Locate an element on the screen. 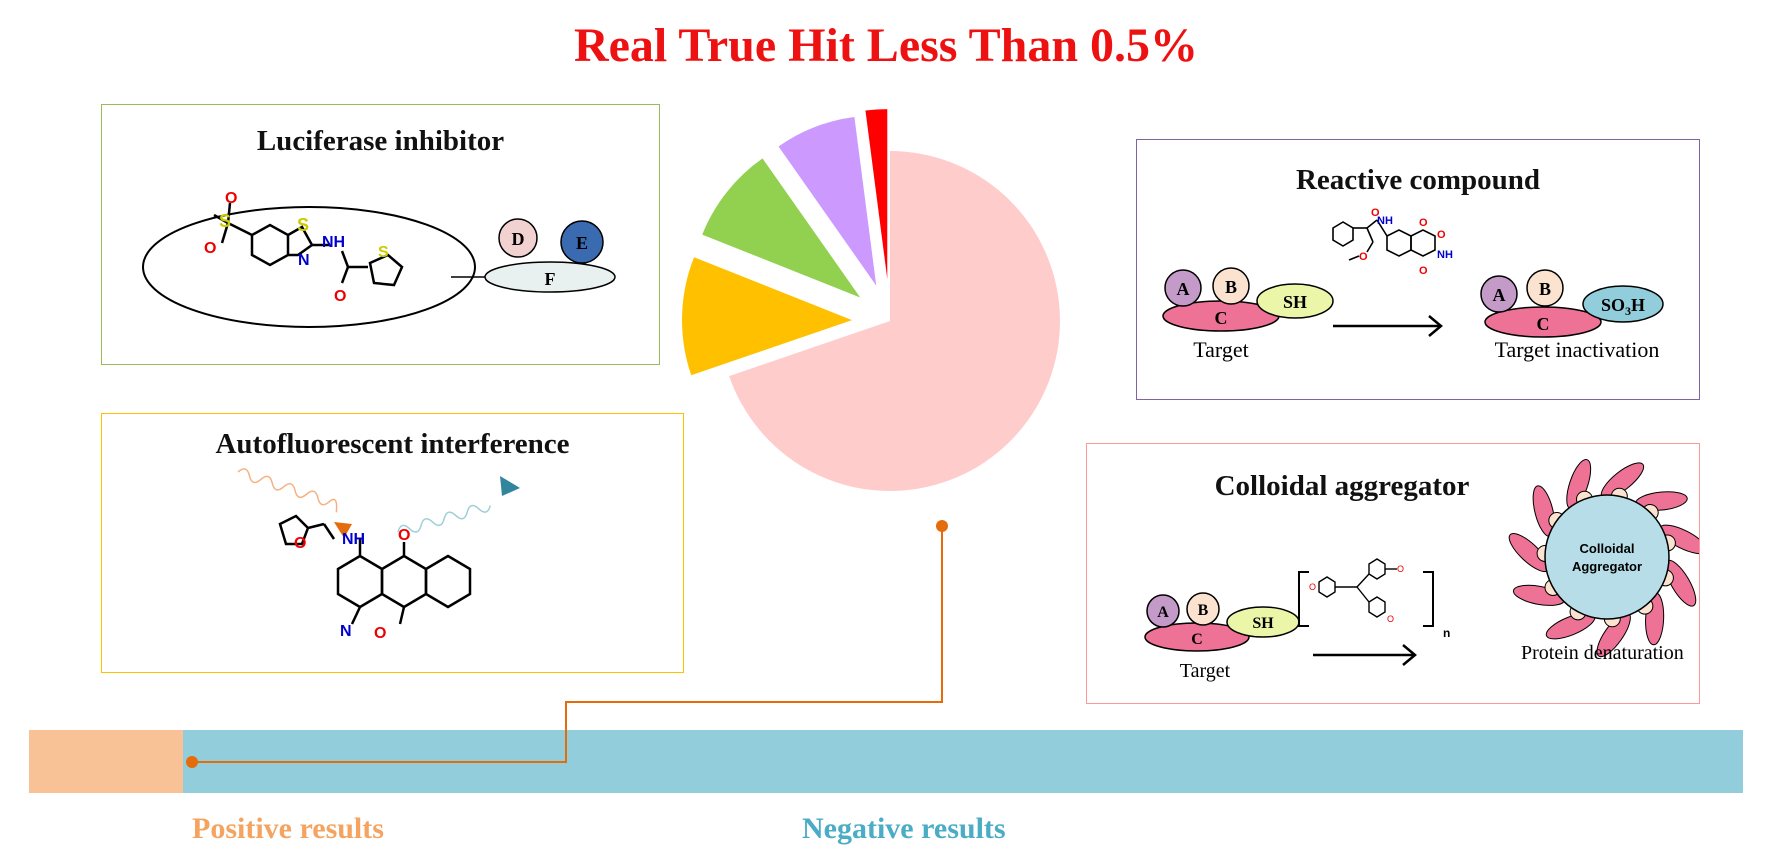  pie-slice-luciferase-inhibitor is located at coordinates (781, 228).